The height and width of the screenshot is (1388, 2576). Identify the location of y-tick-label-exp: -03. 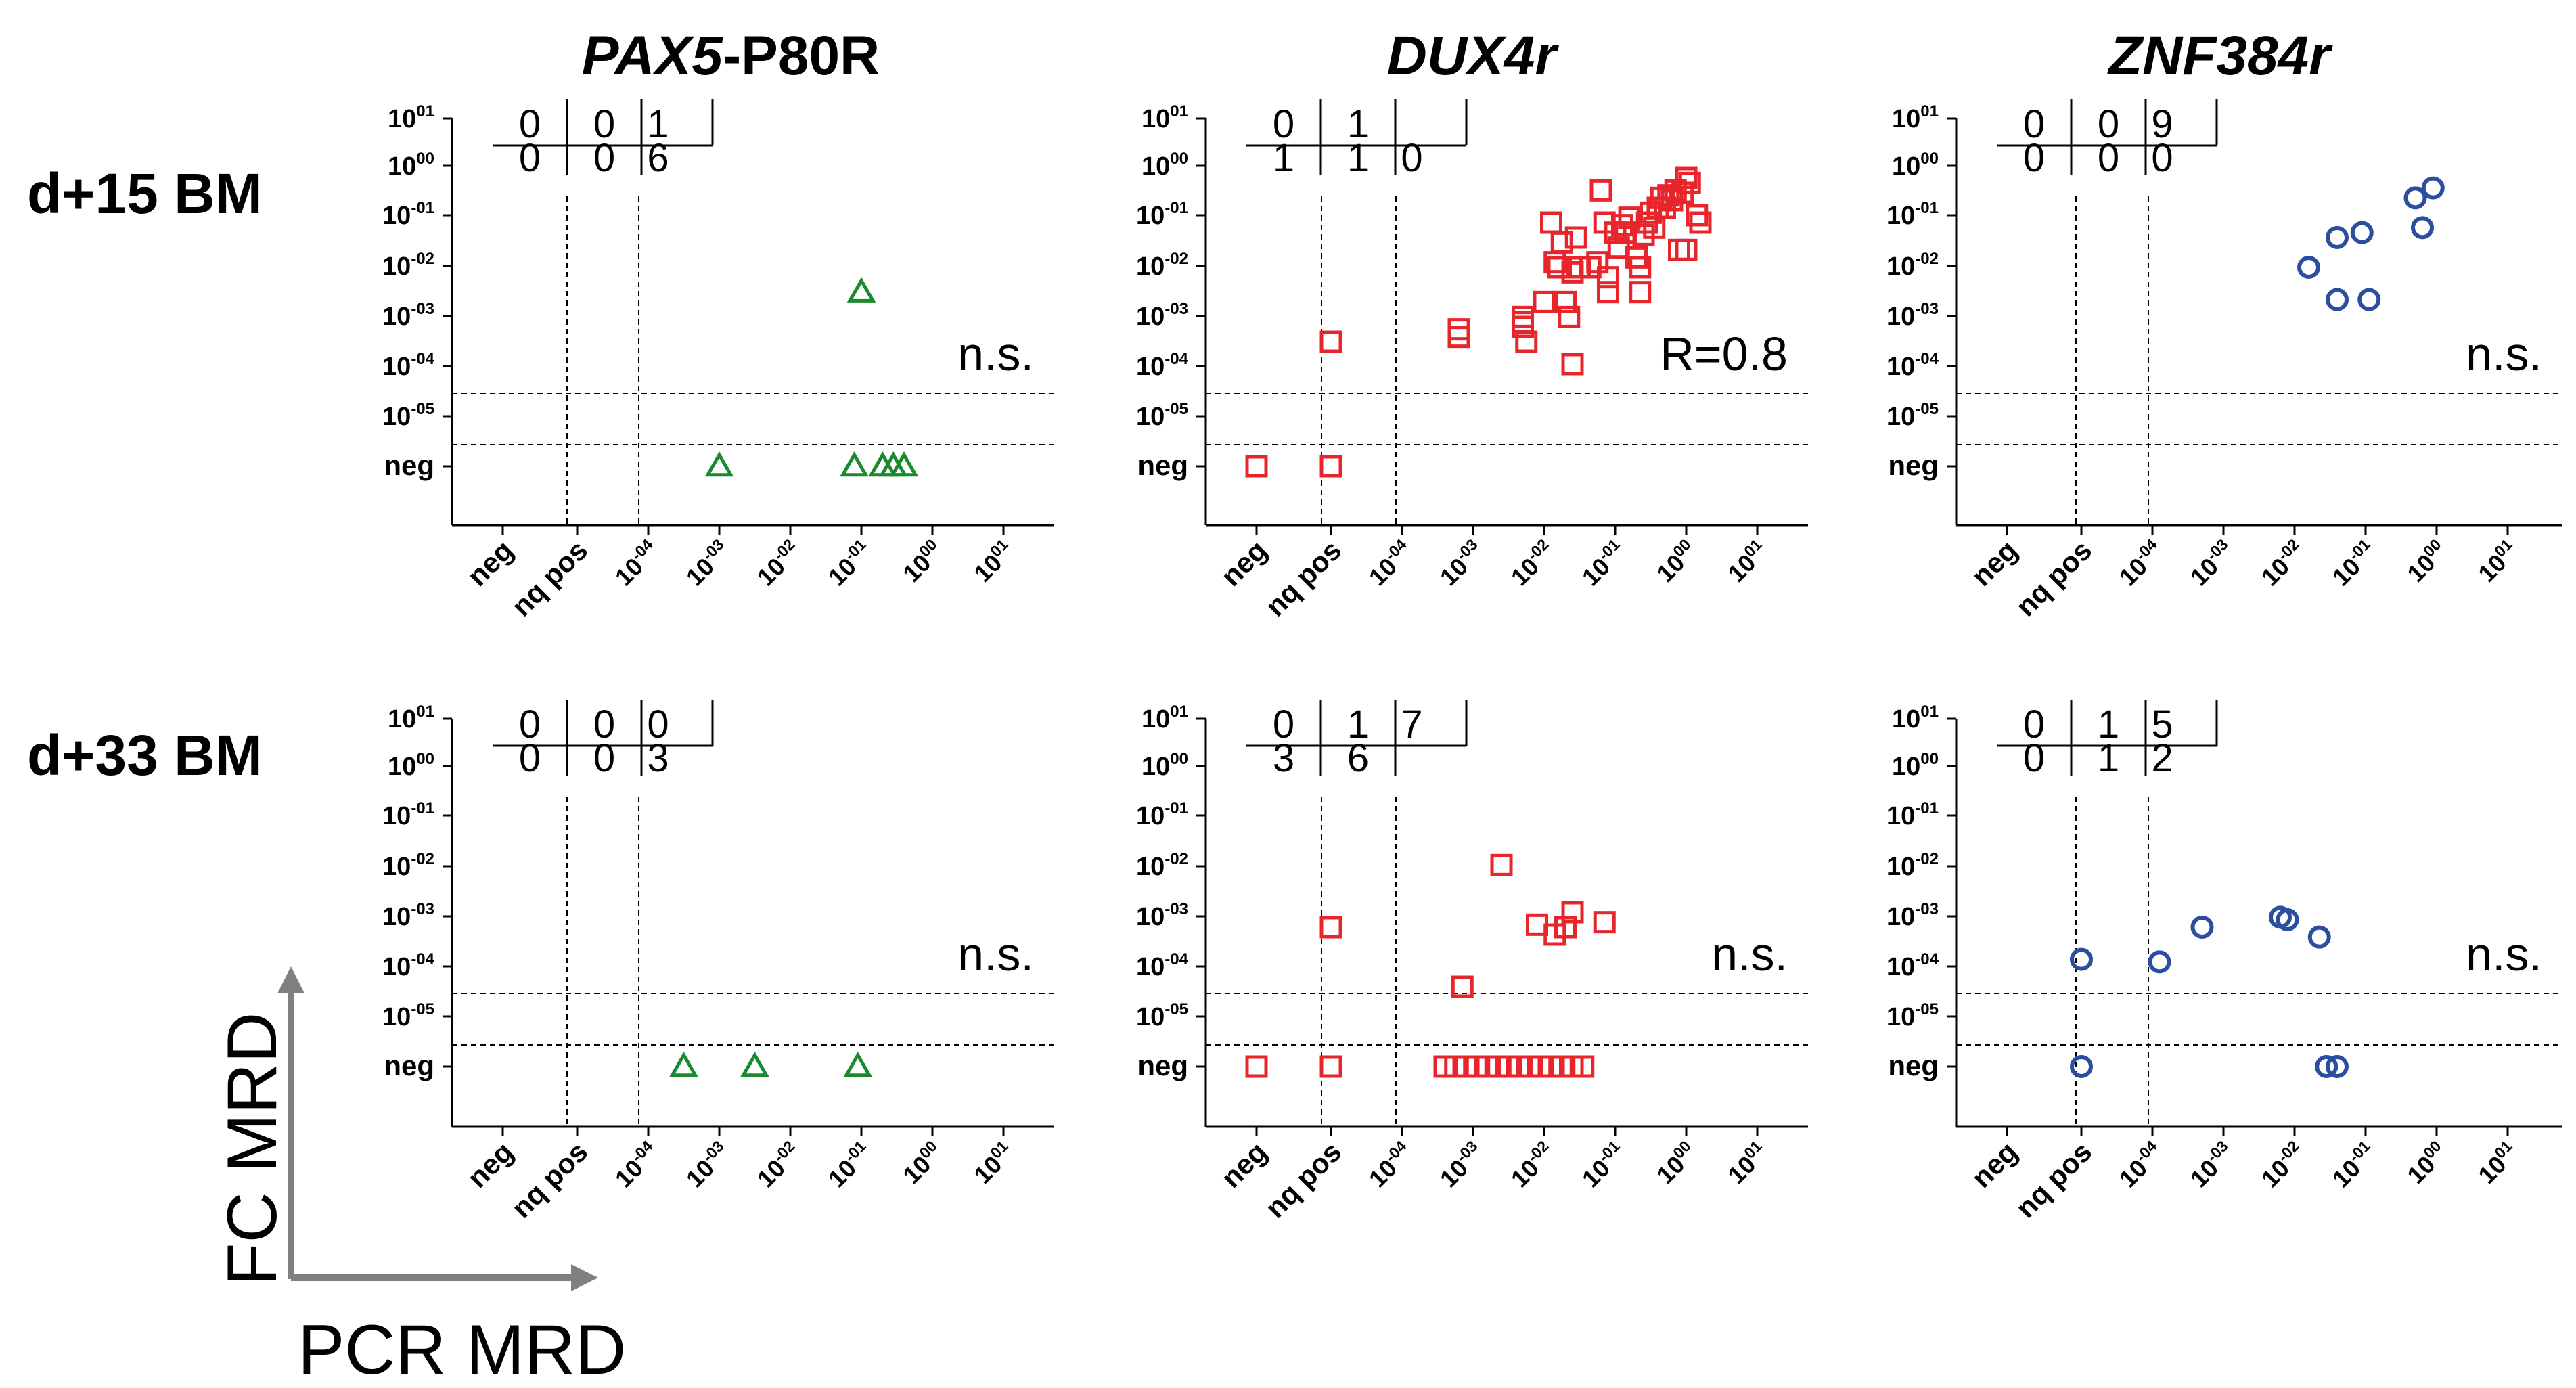
(1176, 909).